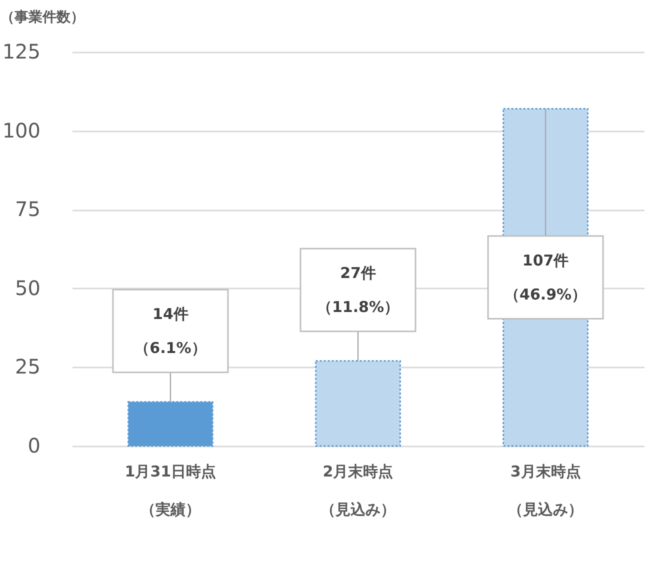 The width and height of the screenshot is (650, 584). Describe the element at coordinates (21, 52) in the screenshot. I see `y-tick-label: 125` at that location.